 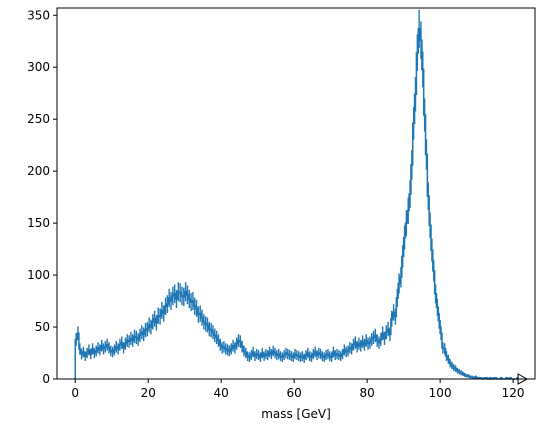 What do you see at coordinates (38, 223) in the screenshot?
I see `y-tick-label: 150` at bounding box center [38, 223].